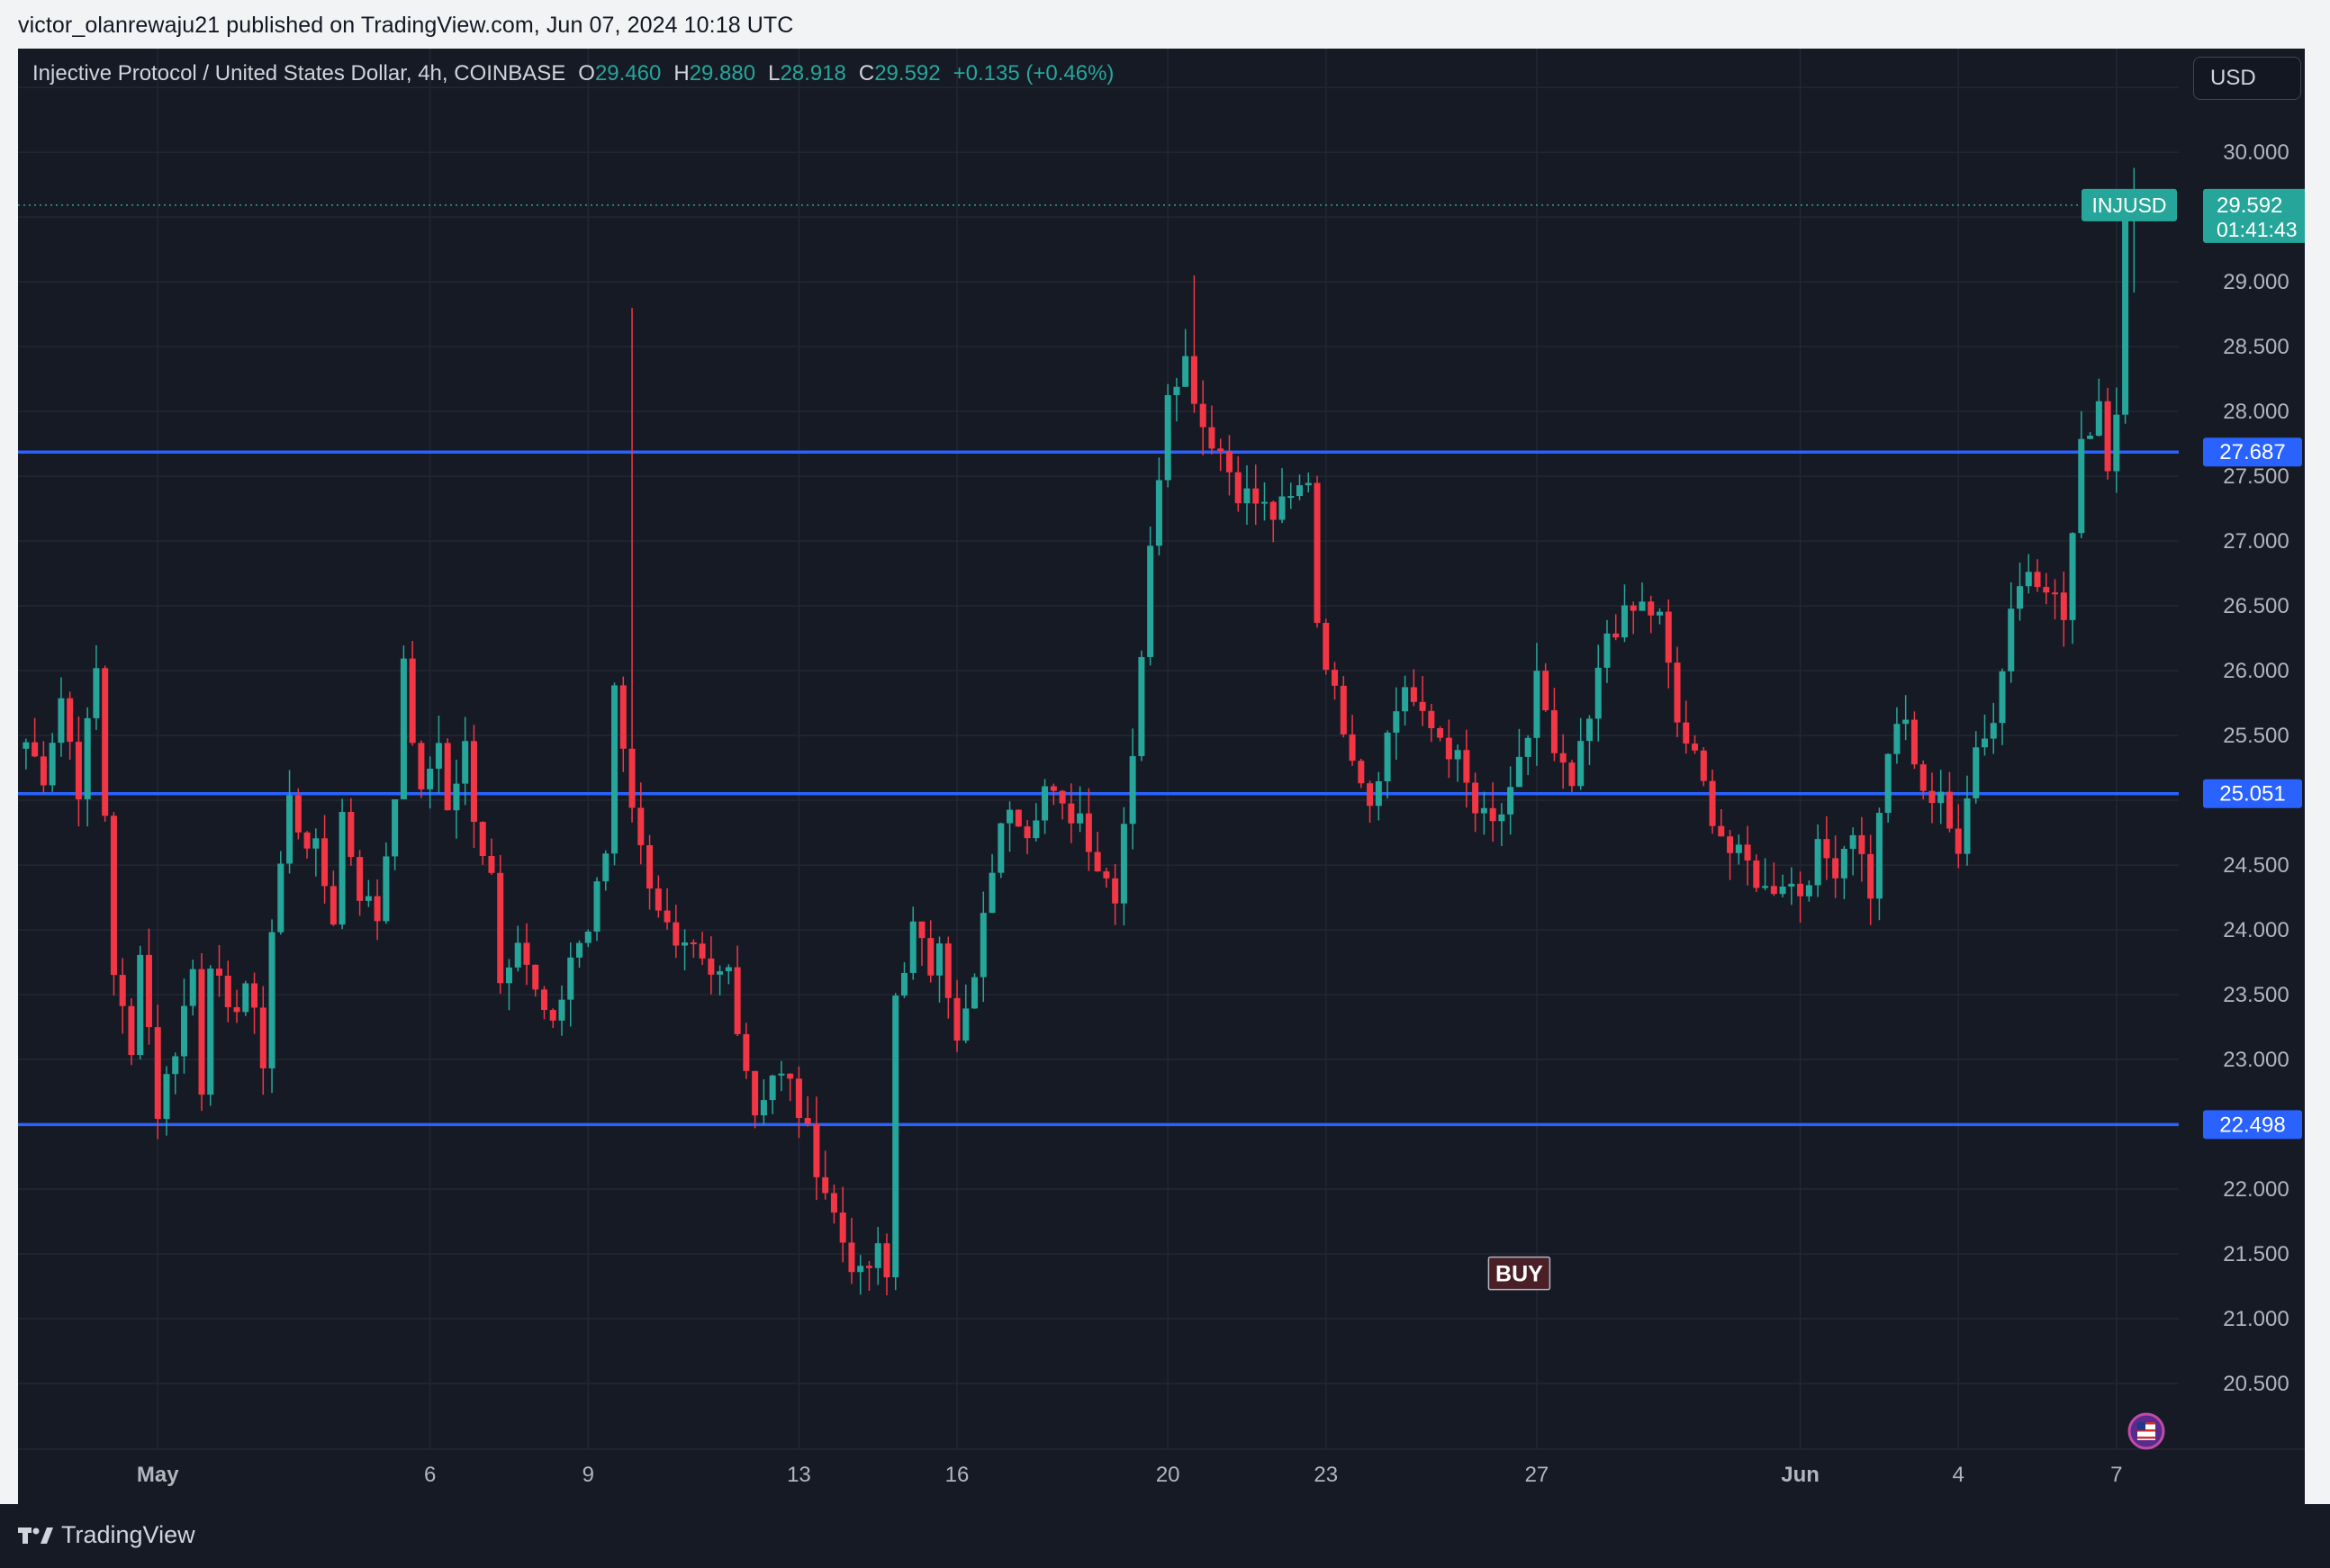  What do you see at coordinates (2256, 153) in the screenshot?
I see `price-tick-label: 30.000` at bounding box center [2256, 153].